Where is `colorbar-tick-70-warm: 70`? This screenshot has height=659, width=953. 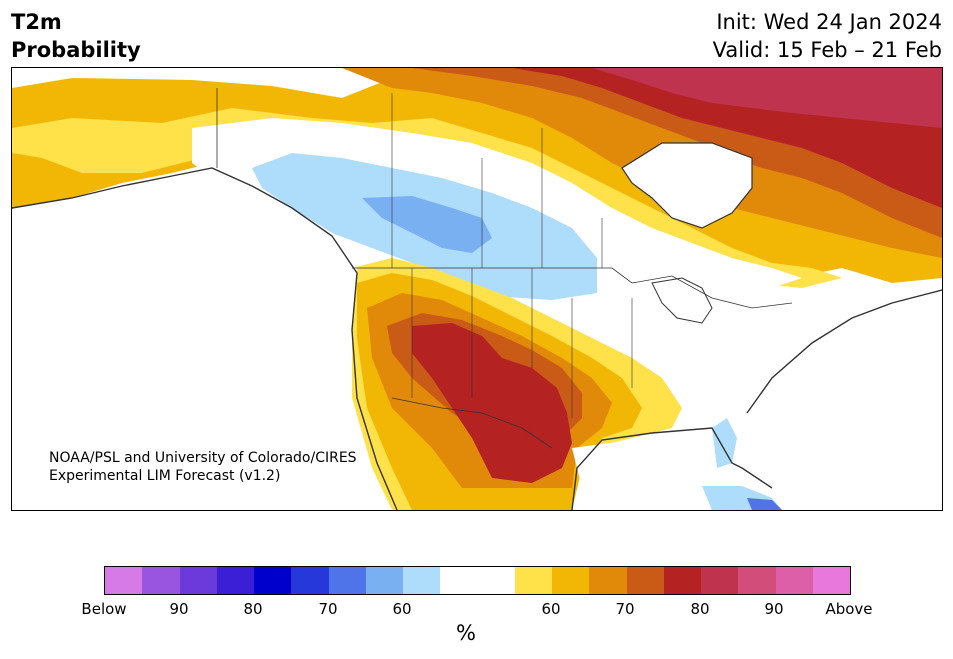 colorbar-tick-70-warm: 70 is located at coordinates (625, 609).